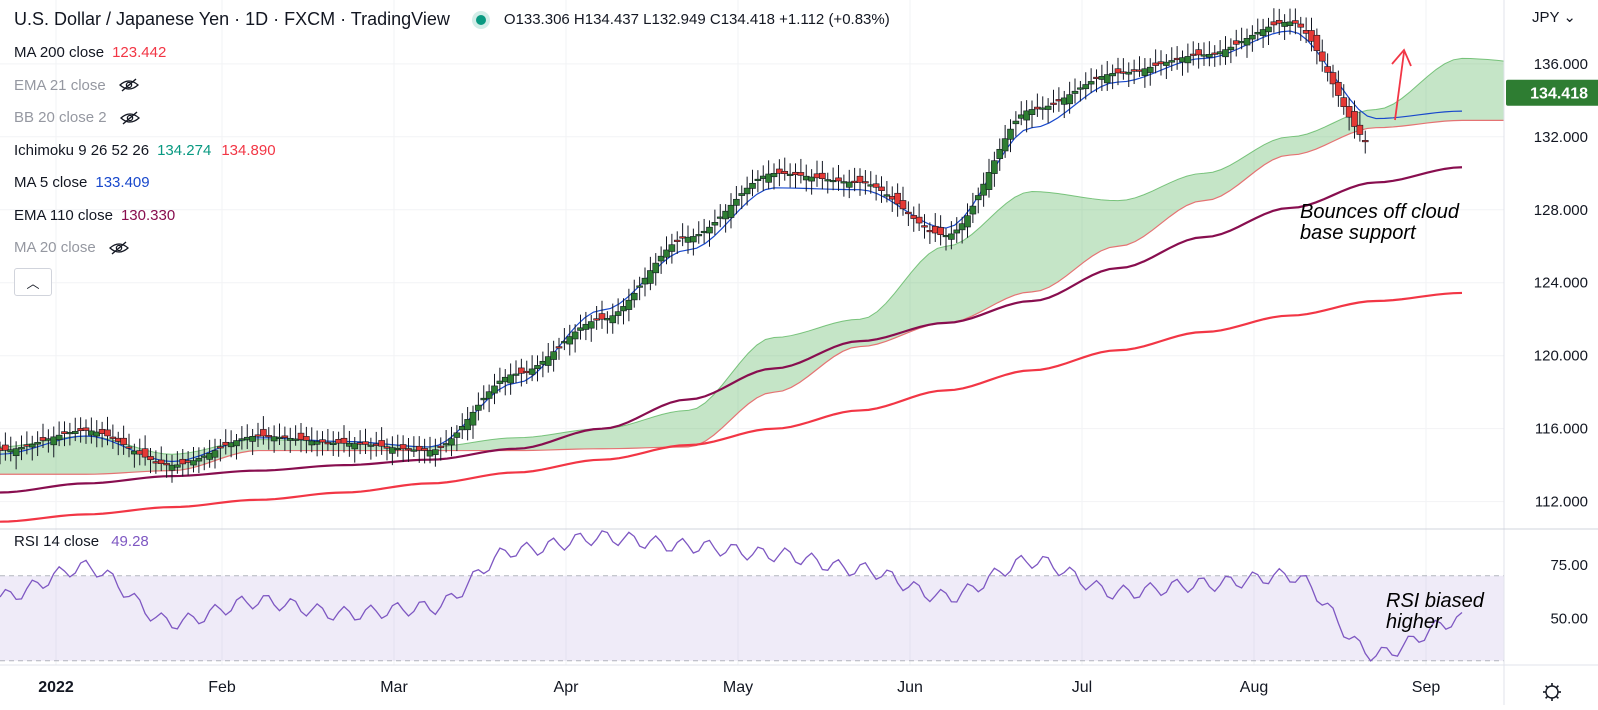 The image size is (1598, 710). What do you see at coordinates (145, 150) in the screenshot?
I see `legend-item: Ichimoku 9 26 52 26 134.274 134.890` at bounding box center [145, 150].